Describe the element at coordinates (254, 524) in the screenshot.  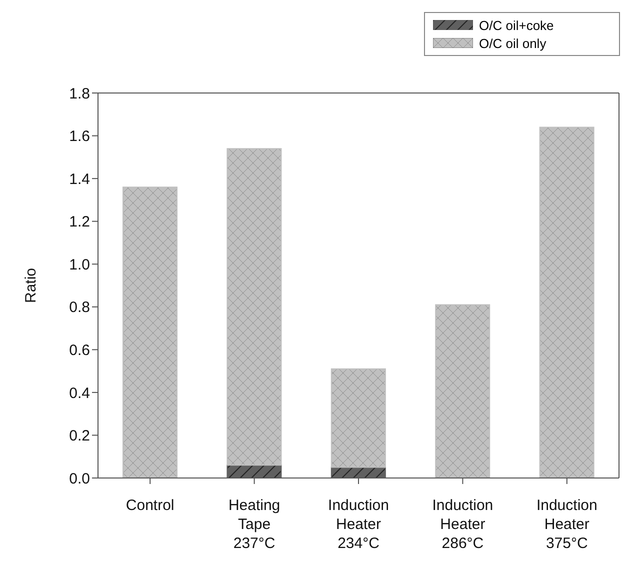
I see `x-tick-label: Heating Tape 237°C` at that location.